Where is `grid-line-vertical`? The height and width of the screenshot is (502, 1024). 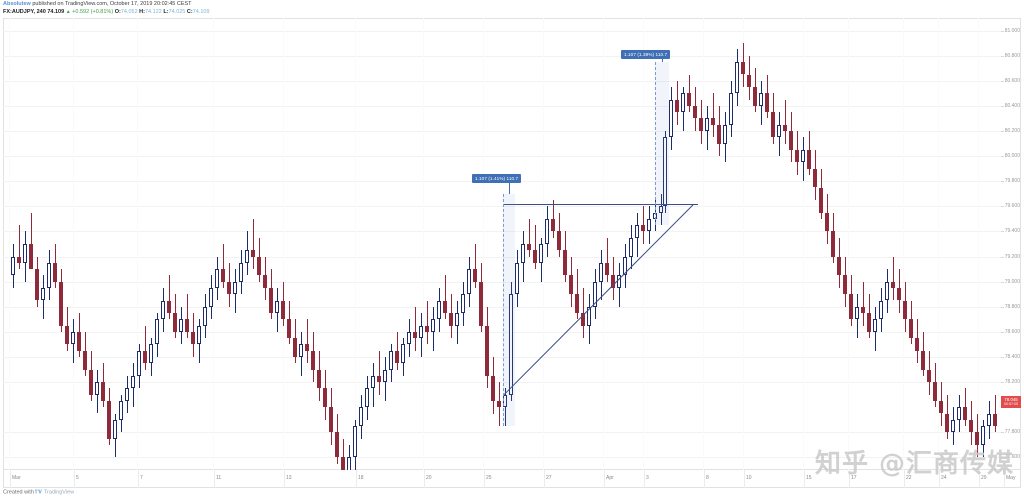 grid-line-vertical is located at coordinates (848, 244).